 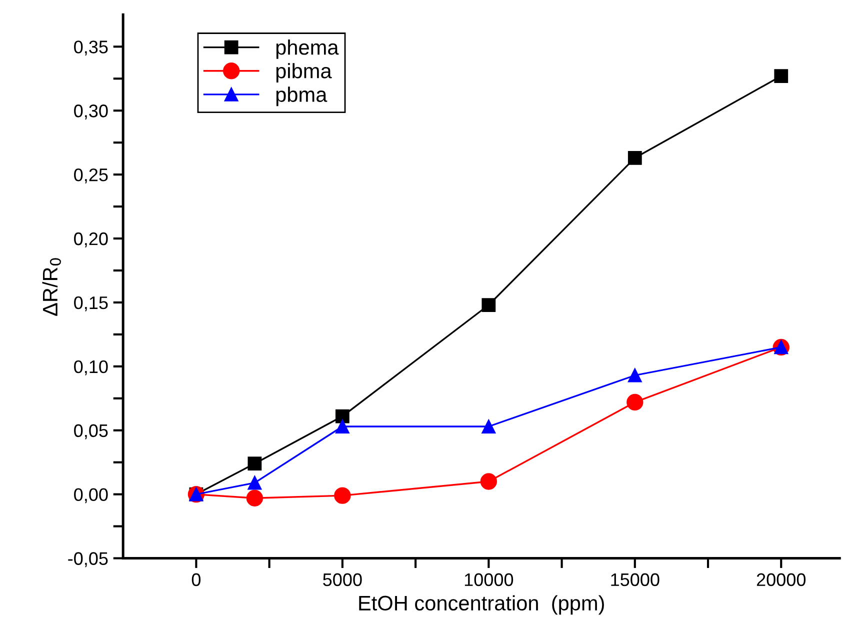 What do you see at coordinates (91, 112) in the screenshot?
I see `y-tick-label: 0,30` at bounding box center [91, 112].